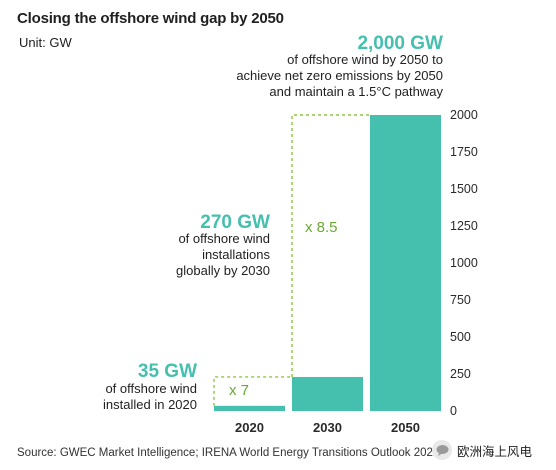  What do you see at coordinates (464, 115) in the screenshot?
I see `y-tick-label: 2000` at bounding box center [464, 115].